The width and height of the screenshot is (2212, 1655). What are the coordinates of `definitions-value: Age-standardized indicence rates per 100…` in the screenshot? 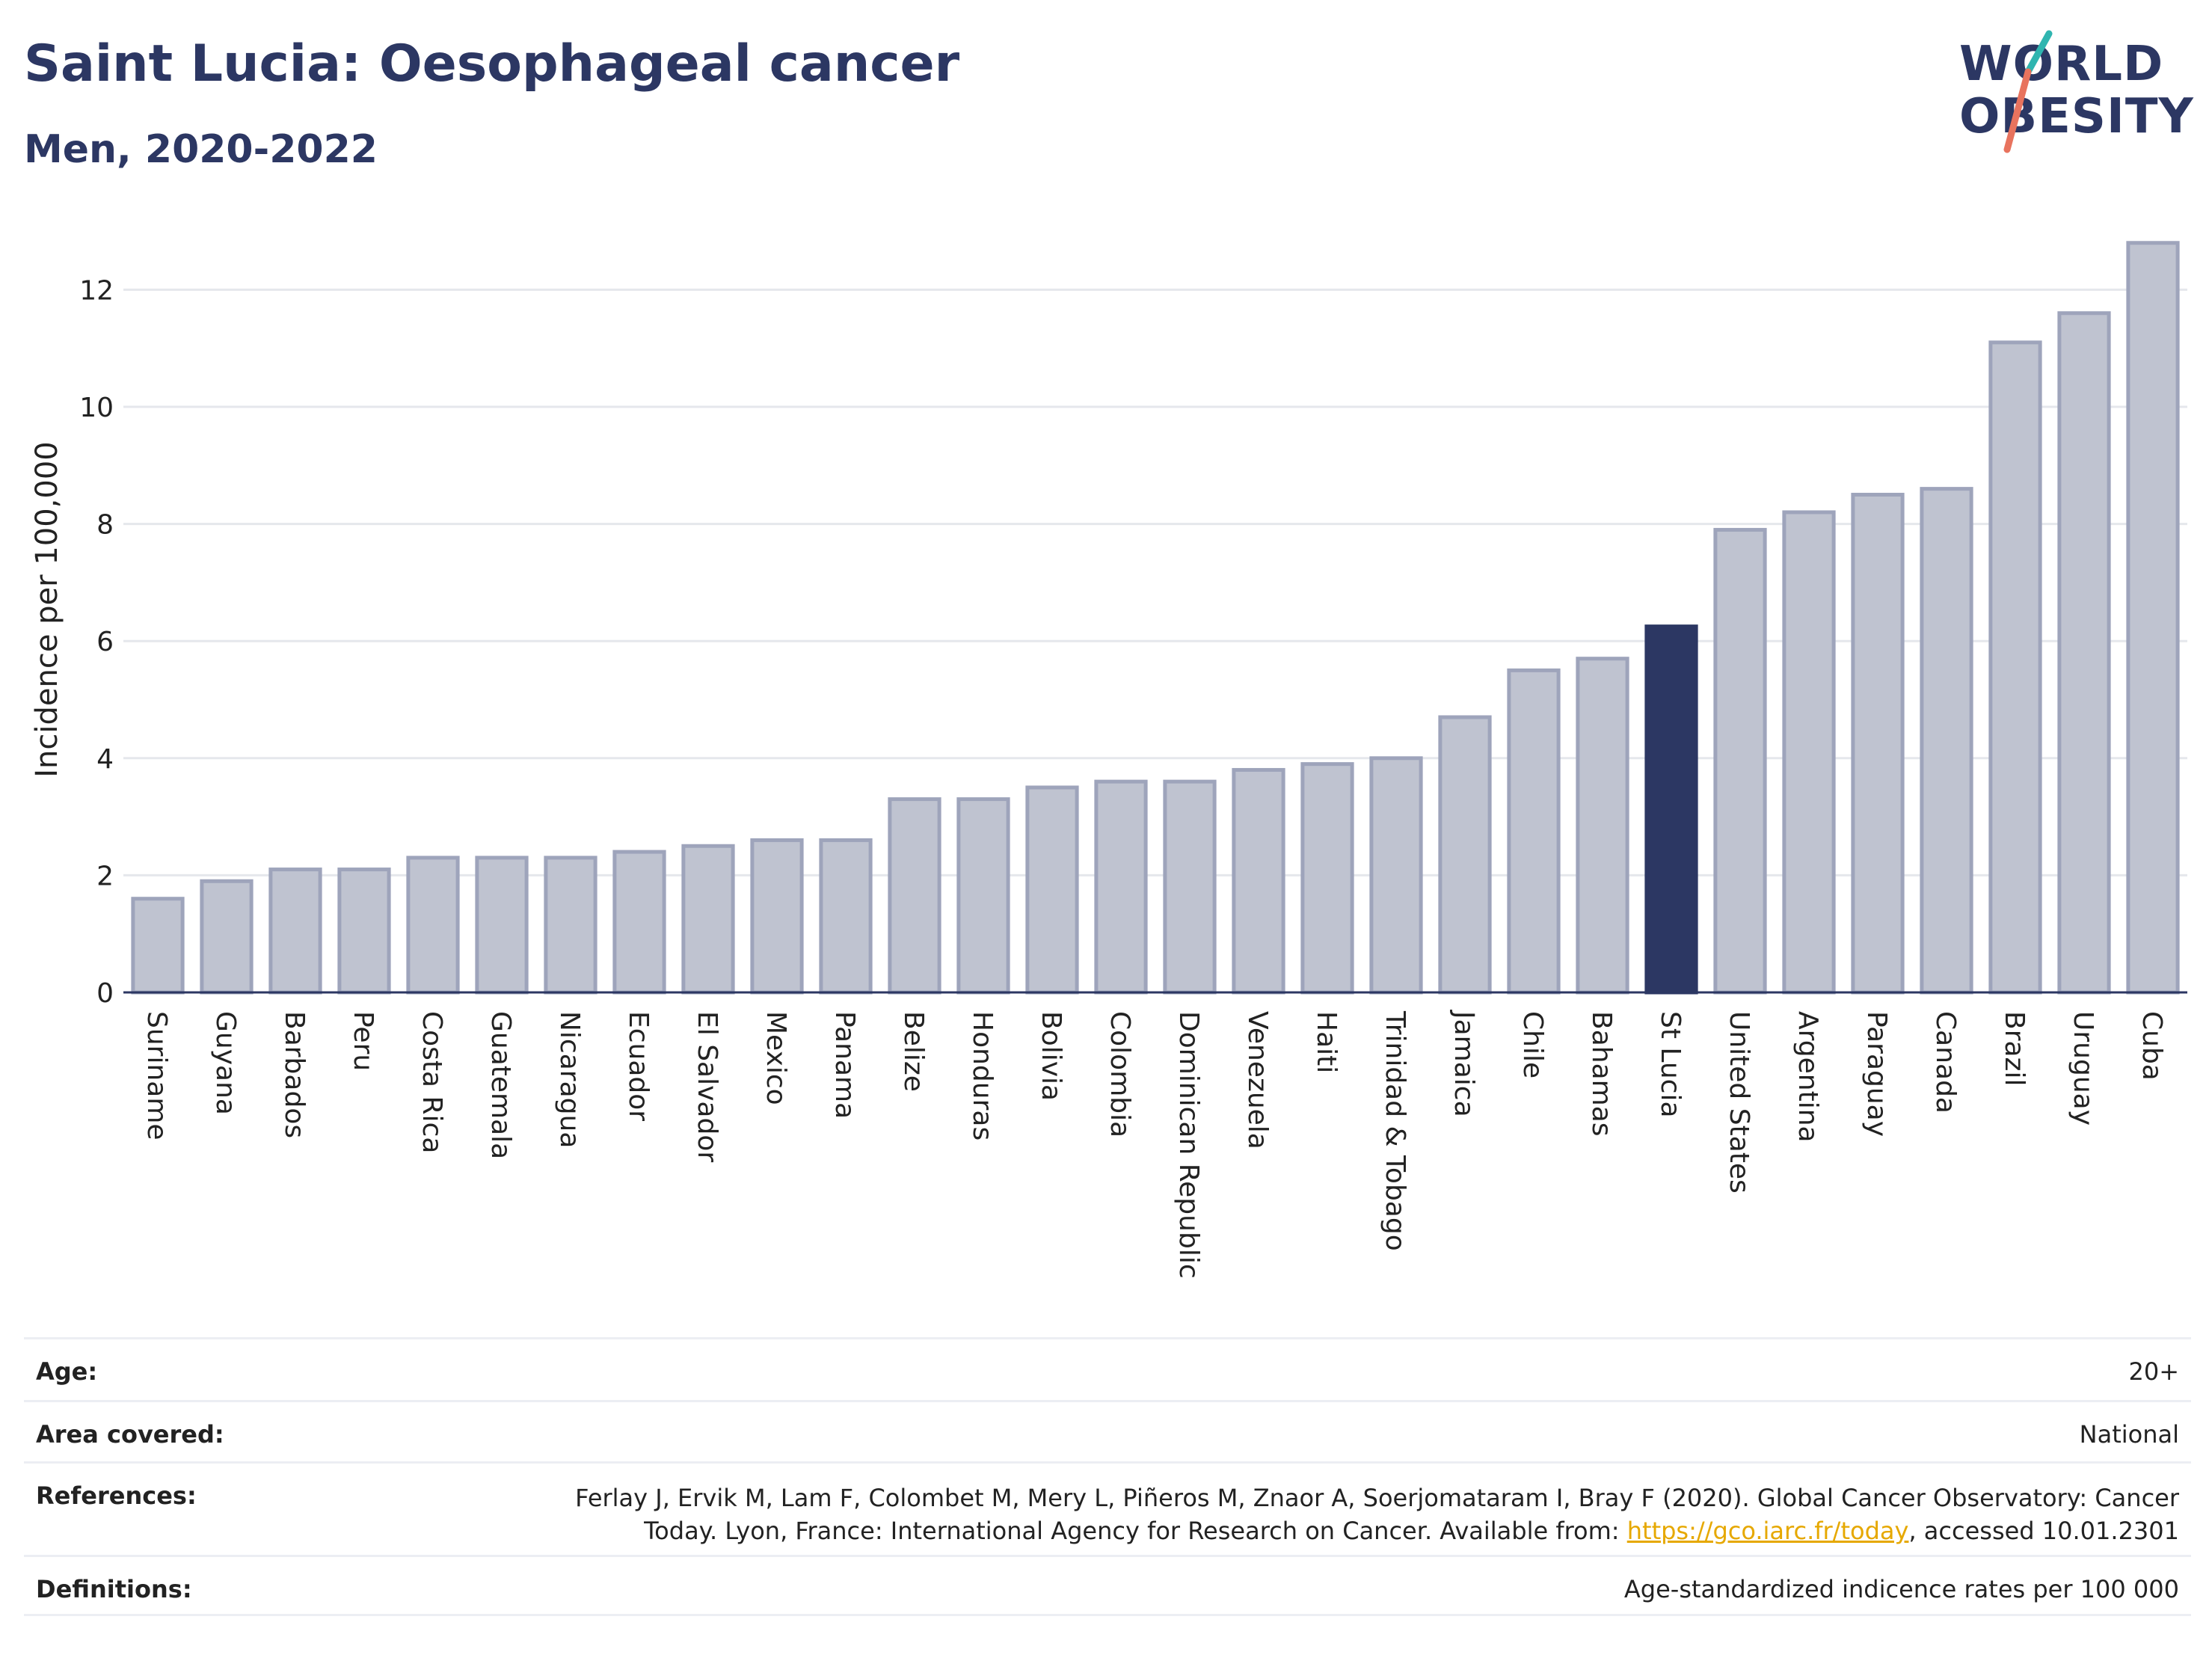 It's located at (1901, 1589).